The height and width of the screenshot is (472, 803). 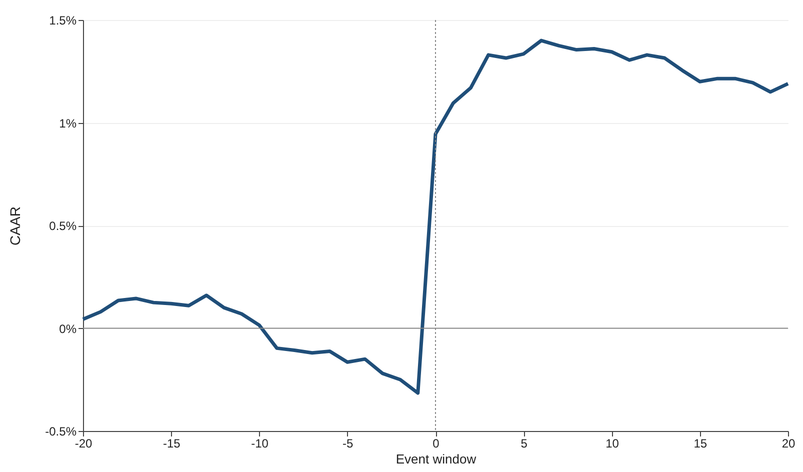 What do you see at coordinates (613, 443) in the screenshot?
I see `x-tick-label: 10` at bounding box center [613, 443].